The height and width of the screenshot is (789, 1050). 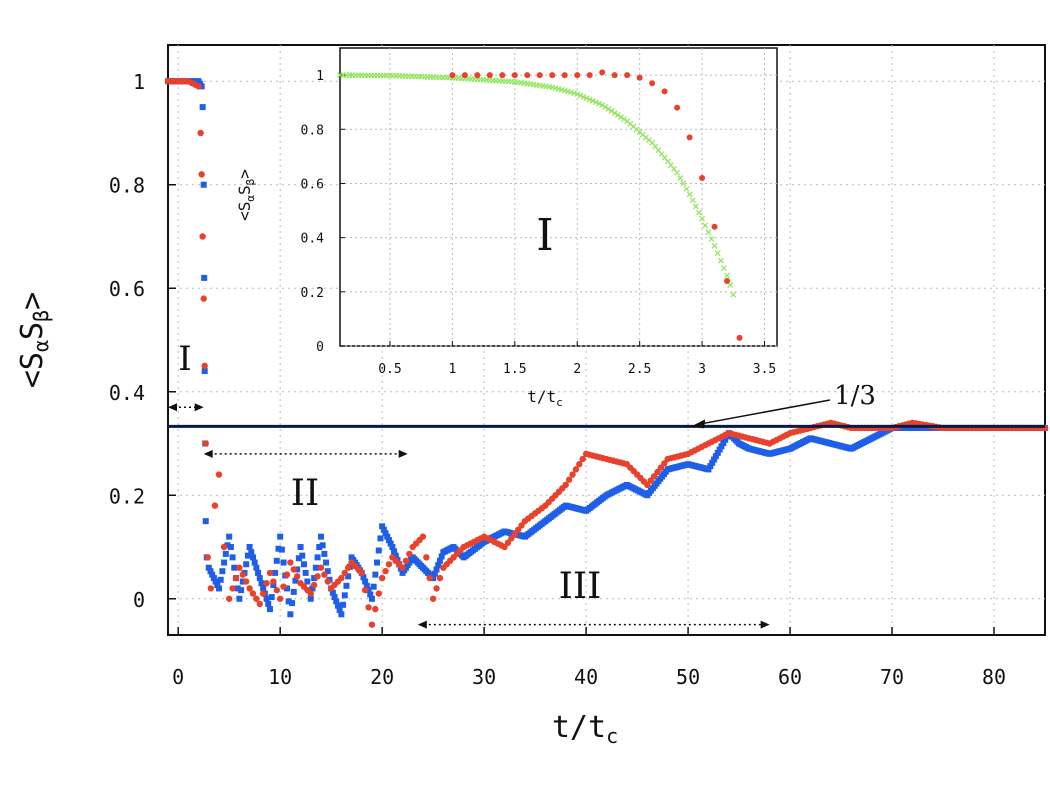 What do you see at coordinates (586, 677) in the screenshot?
I see `main-x-tick-label: 40` at bounding box center [586, 677].